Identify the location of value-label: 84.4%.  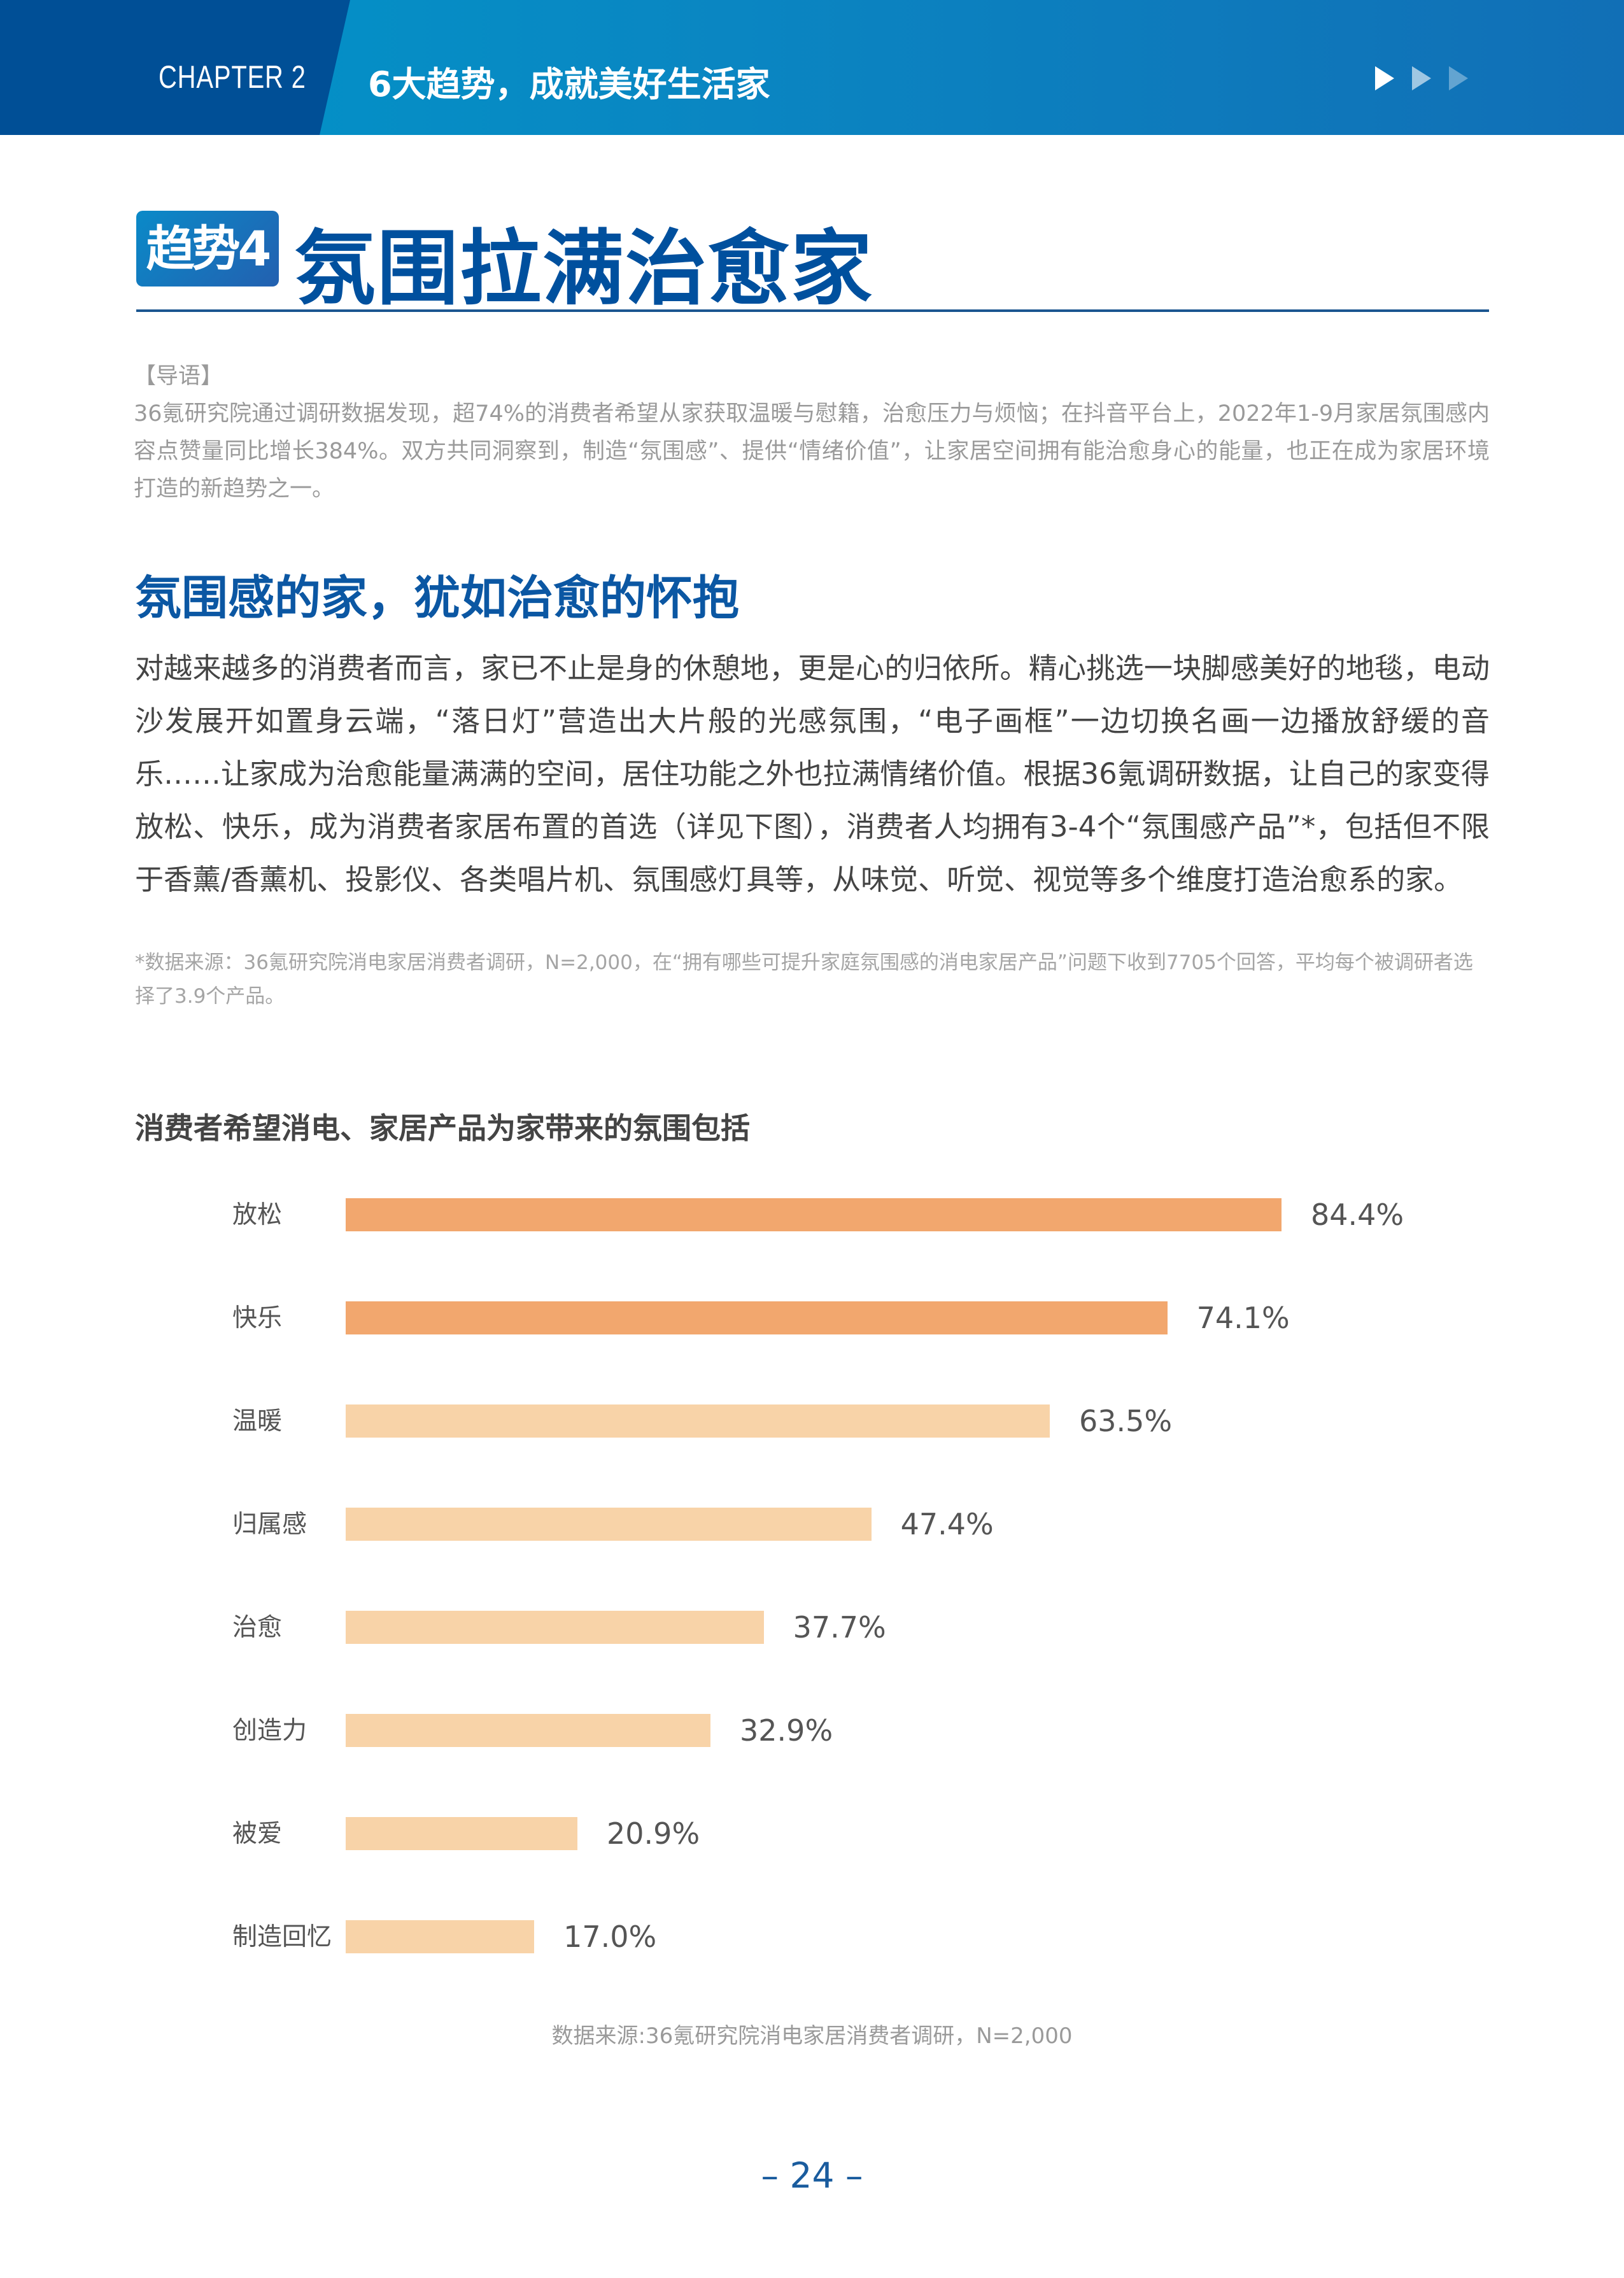
(1357, 1215).